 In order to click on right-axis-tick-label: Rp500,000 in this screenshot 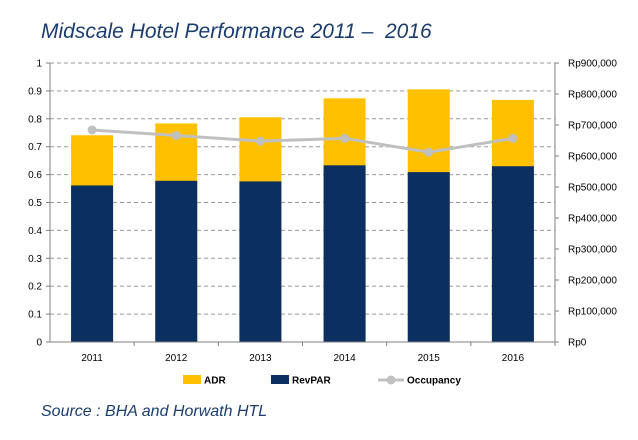, I will do `click(592, 188)`.